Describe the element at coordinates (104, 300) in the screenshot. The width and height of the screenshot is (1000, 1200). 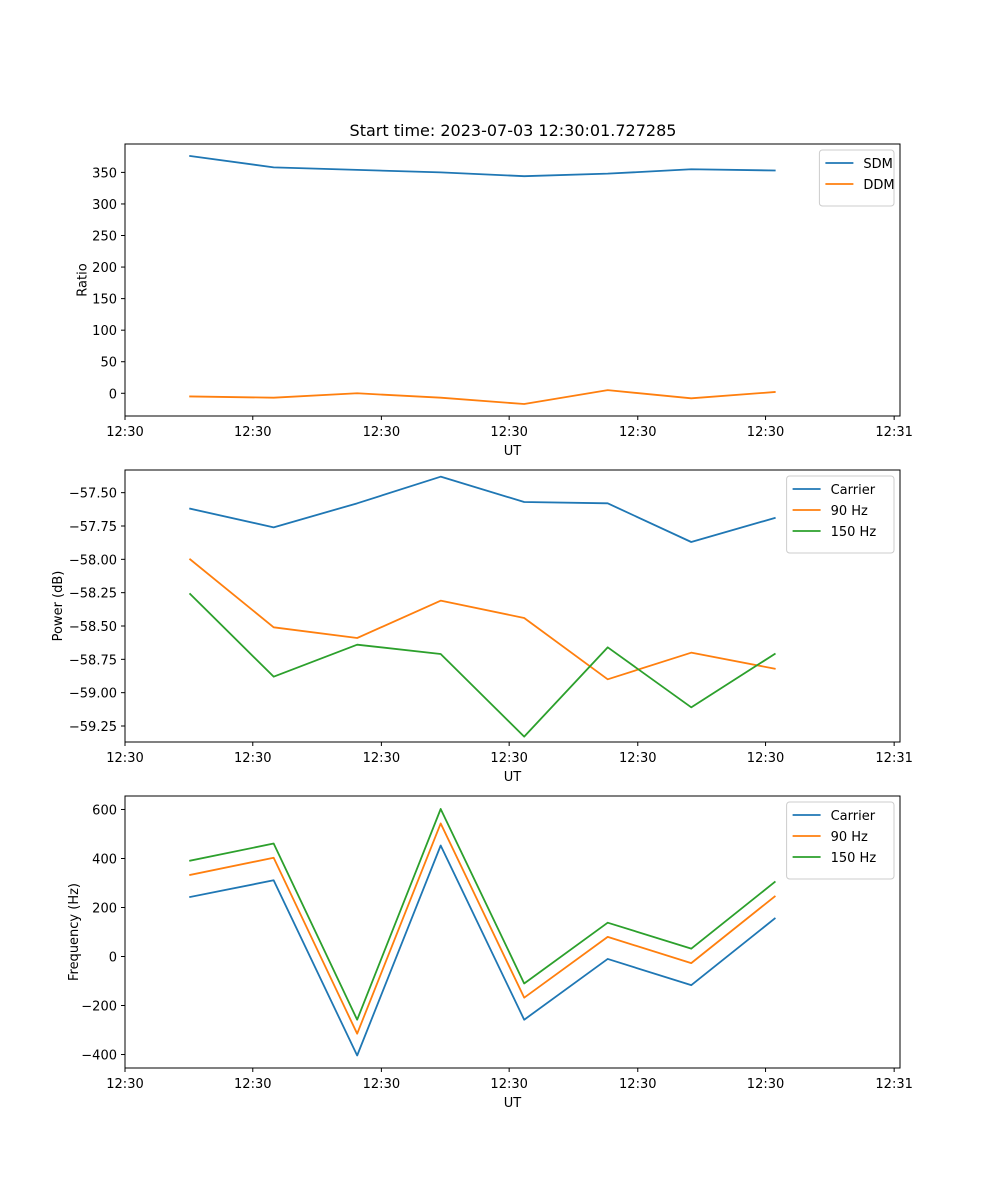
I see `y-tick-label: 150` at that location.